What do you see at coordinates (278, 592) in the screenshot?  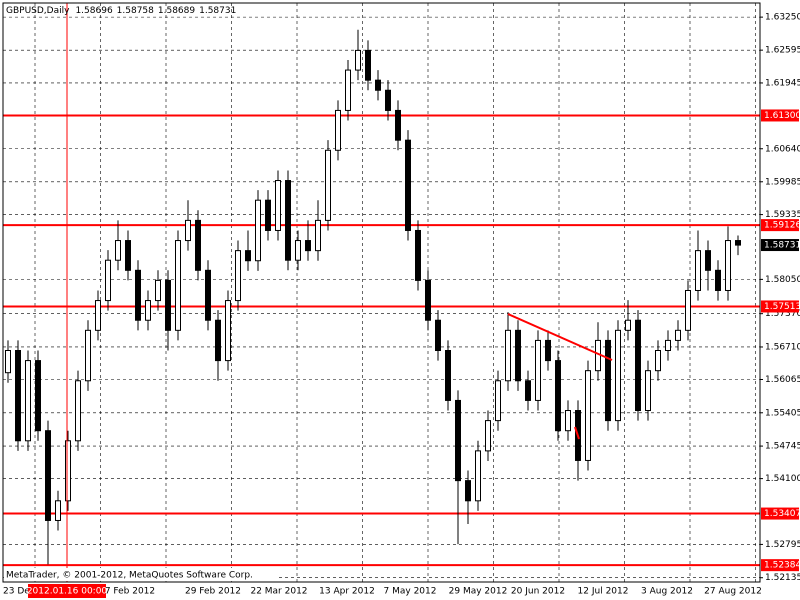 I see `x-tick-label: 22 Mar 2012` at bounding box center [278, 592].